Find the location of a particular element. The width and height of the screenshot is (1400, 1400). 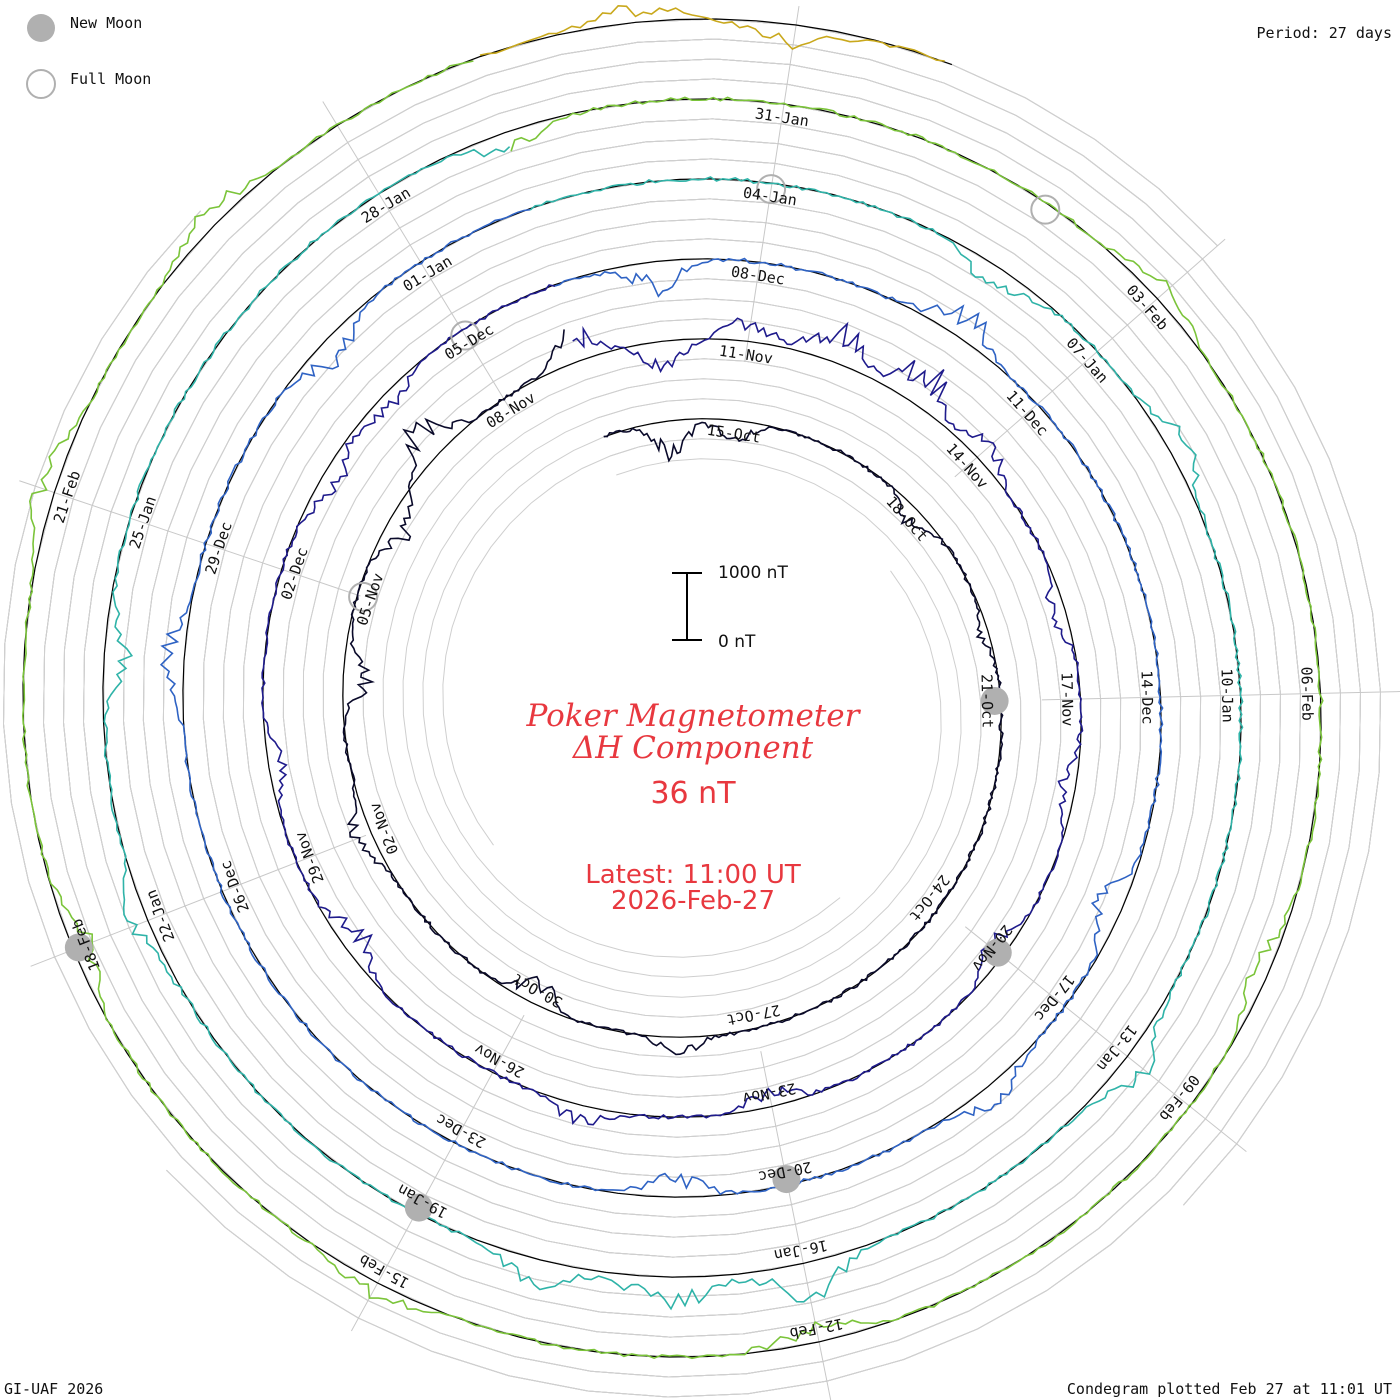

chart-subtitle: ΔH Component is located at coordinates (693, 748).